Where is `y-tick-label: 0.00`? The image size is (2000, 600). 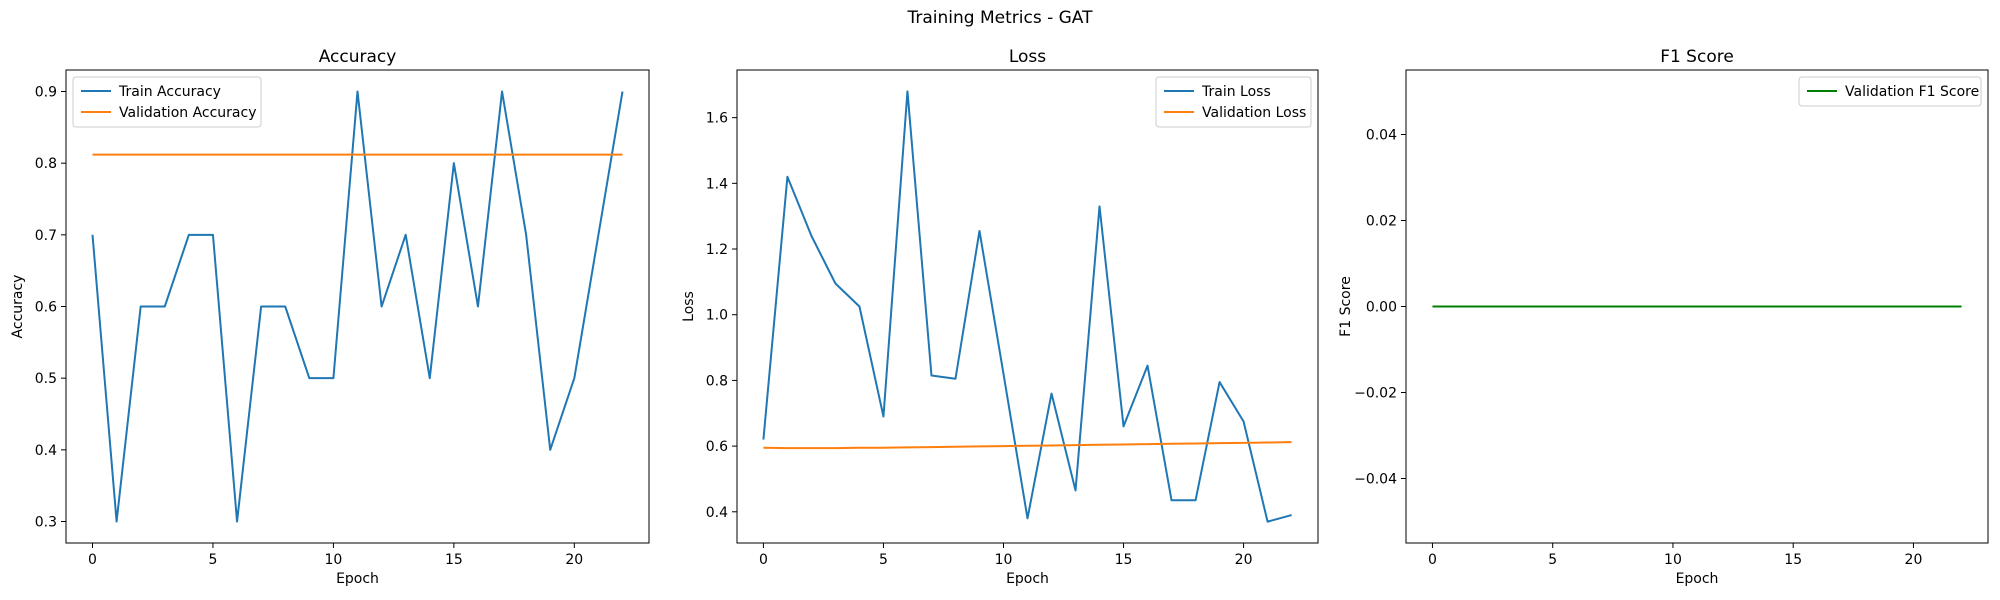 y-tick-label: 0.00 is located at coordinates (1381, 308).